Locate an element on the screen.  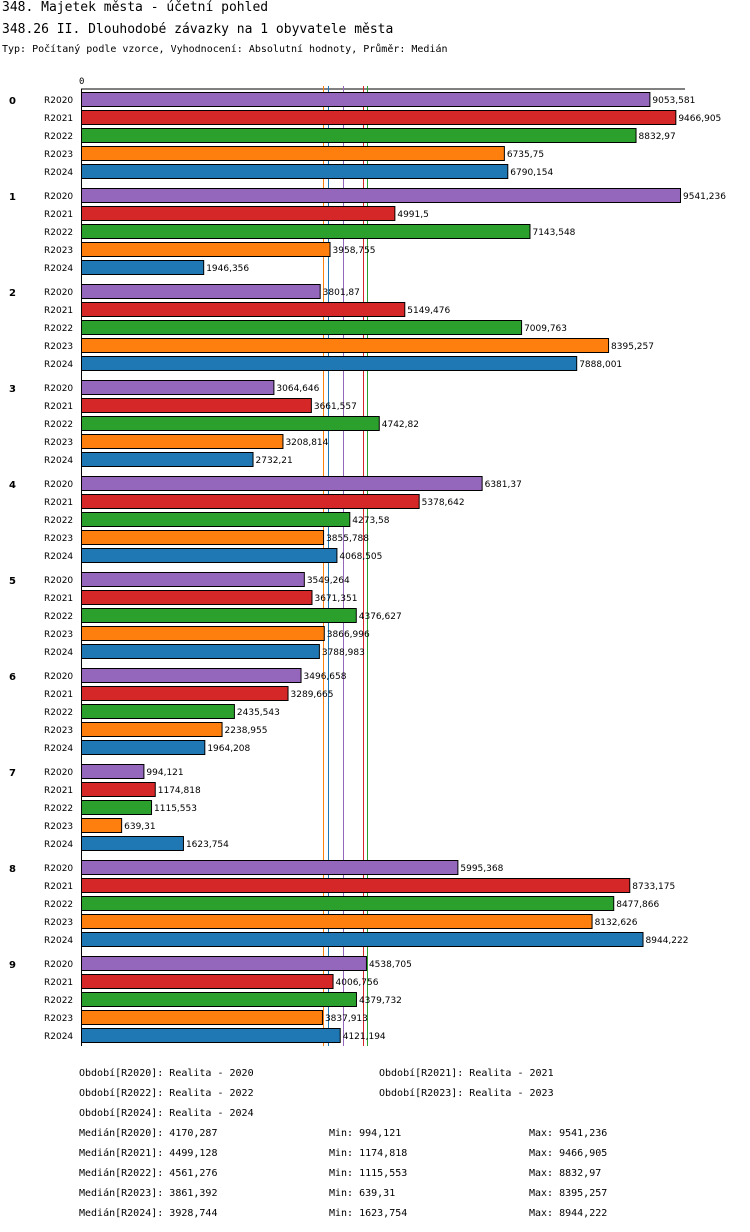
axis-zero-label: 0 is located at coordinates (81, 82).